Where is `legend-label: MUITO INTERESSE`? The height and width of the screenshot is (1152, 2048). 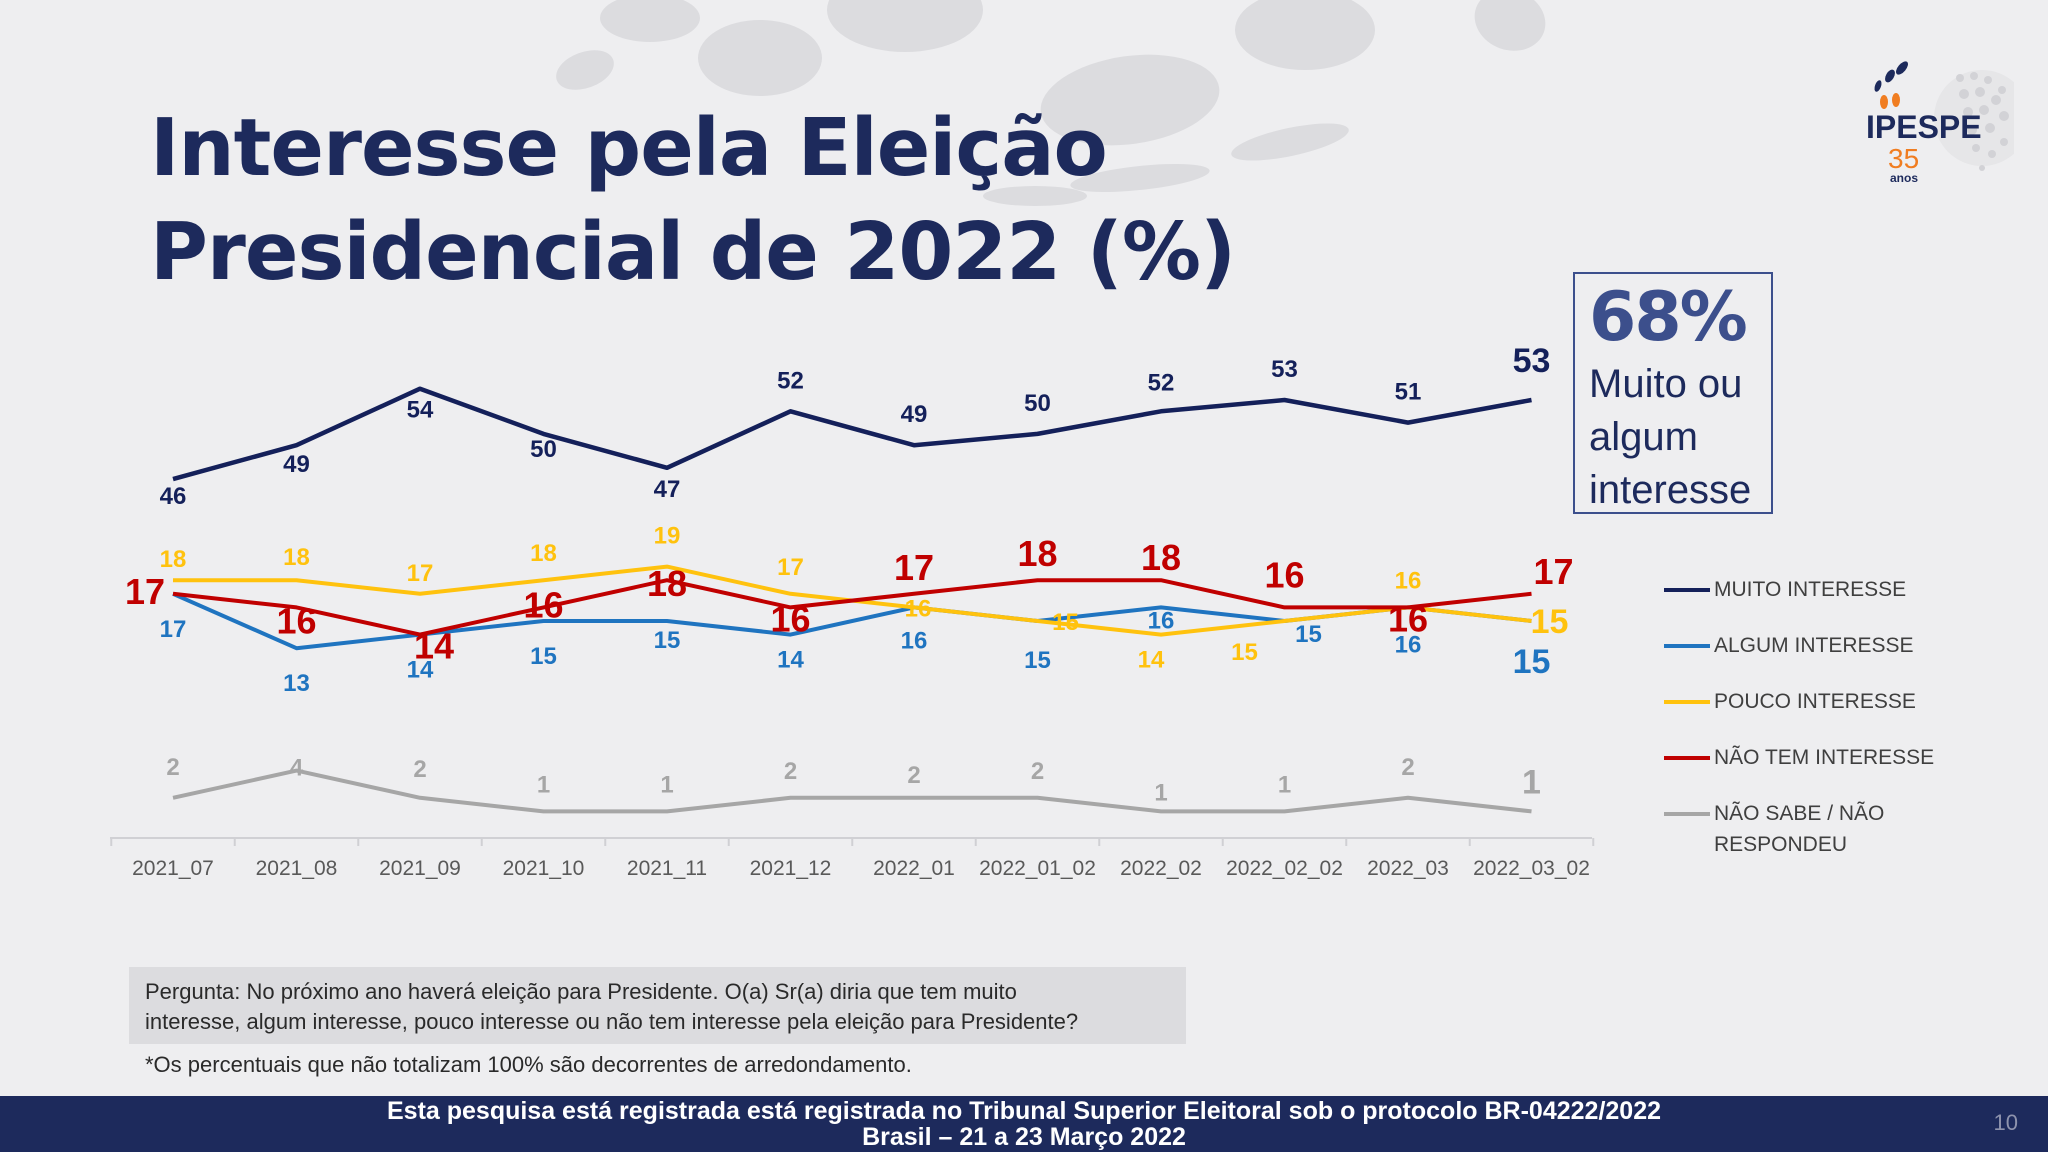 legend-label: MUITO INTERESSE is located at coordinates (1810, 589).